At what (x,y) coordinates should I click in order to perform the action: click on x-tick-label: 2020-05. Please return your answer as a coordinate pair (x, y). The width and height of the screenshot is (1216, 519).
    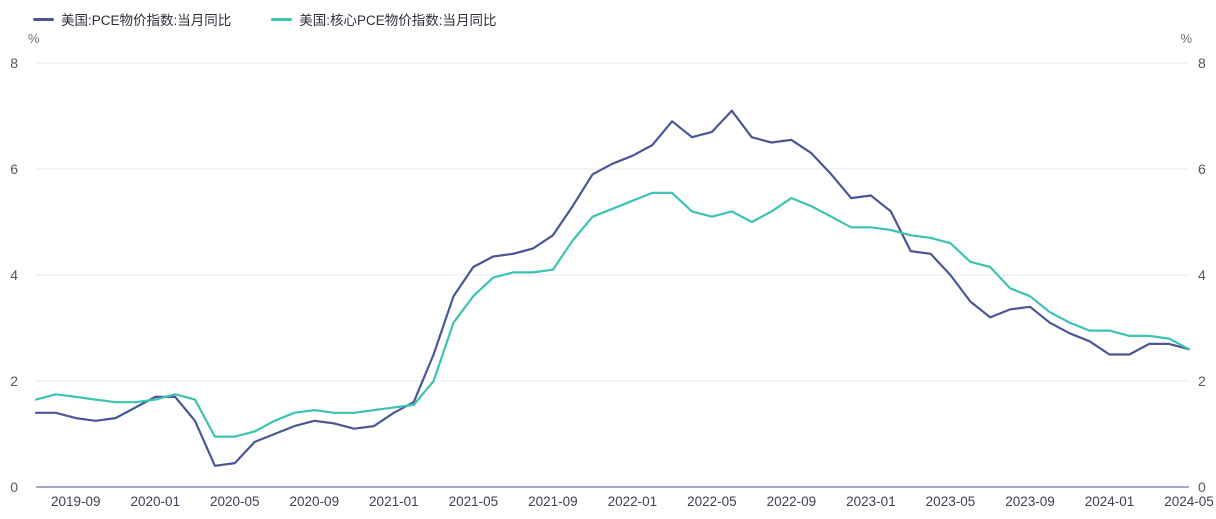
    Looking at the image, I should click on (235, 501).